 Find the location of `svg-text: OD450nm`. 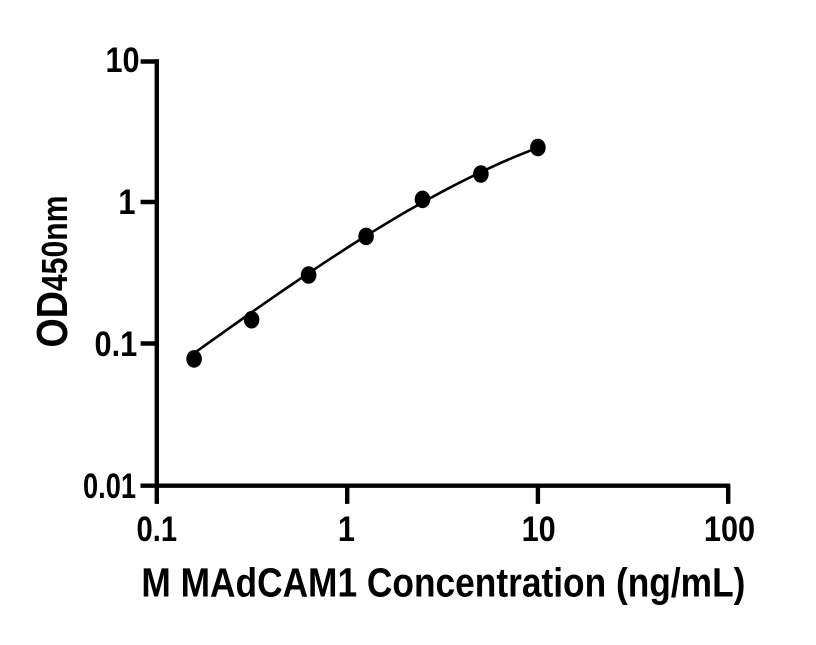

svg-text: OD450nm is located at coordinates (53, 272).